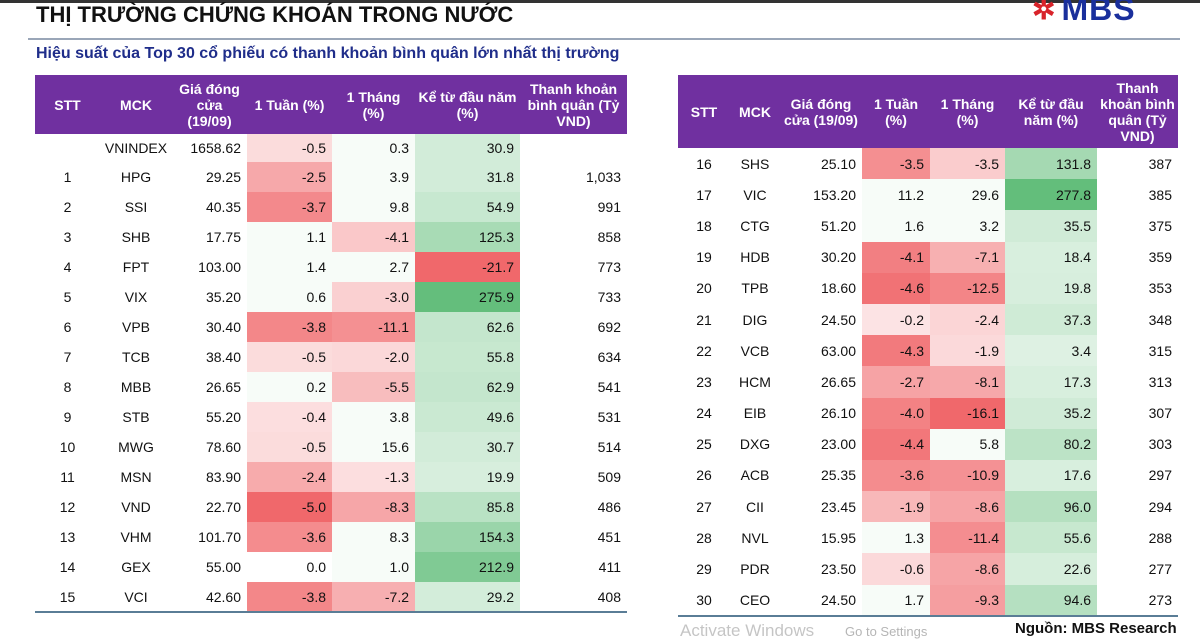 This screenshot has width=1200, height=643. I want to click on table-row: 2 SSI 40.35 -3.7 9.8 54.9 991, so click(331, 207).